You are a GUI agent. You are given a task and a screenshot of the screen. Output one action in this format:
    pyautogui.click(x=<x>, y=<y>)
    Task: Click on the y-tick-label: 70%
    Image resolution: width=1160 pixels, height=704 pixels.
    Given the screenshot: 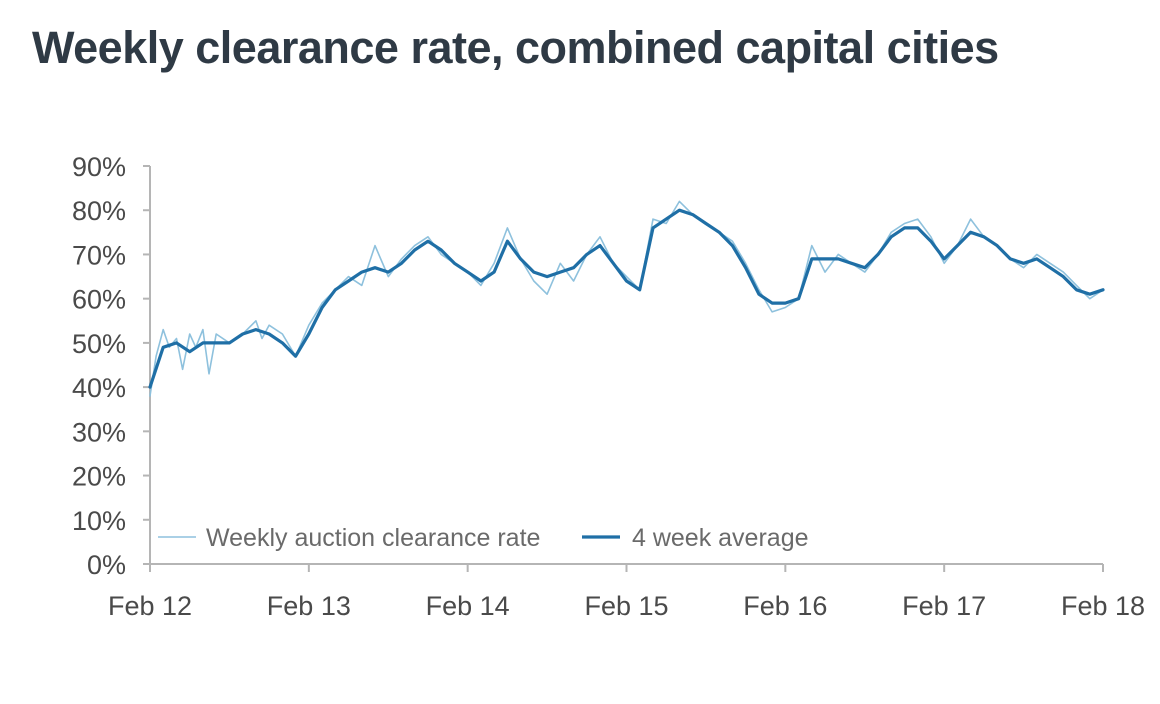 What is the action you would take?
    pyautogui.click(x=99, y=255)
    